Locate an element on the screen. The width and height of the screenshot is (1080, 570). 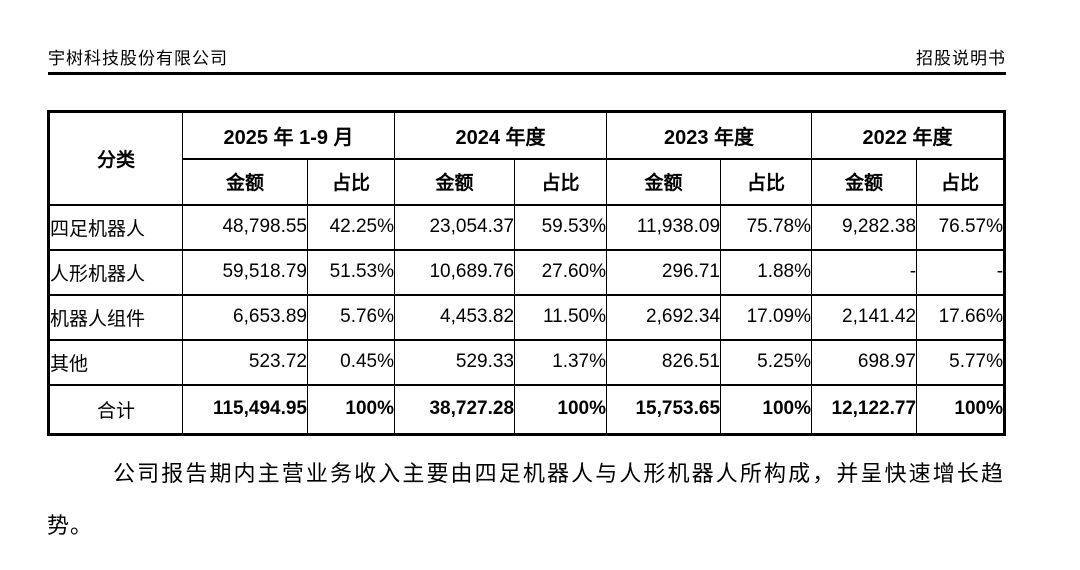
col-header-period-2025: 2025 年 1-9 月 is located at coordinates (288, 135).